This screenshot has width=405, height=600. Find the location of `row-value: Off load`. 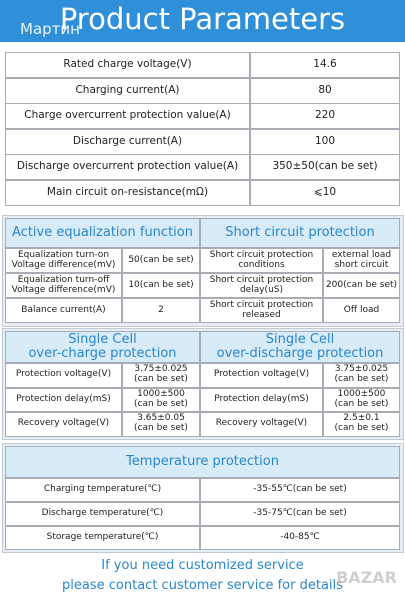

row-value: Off load is located at coordinates (361, 310).